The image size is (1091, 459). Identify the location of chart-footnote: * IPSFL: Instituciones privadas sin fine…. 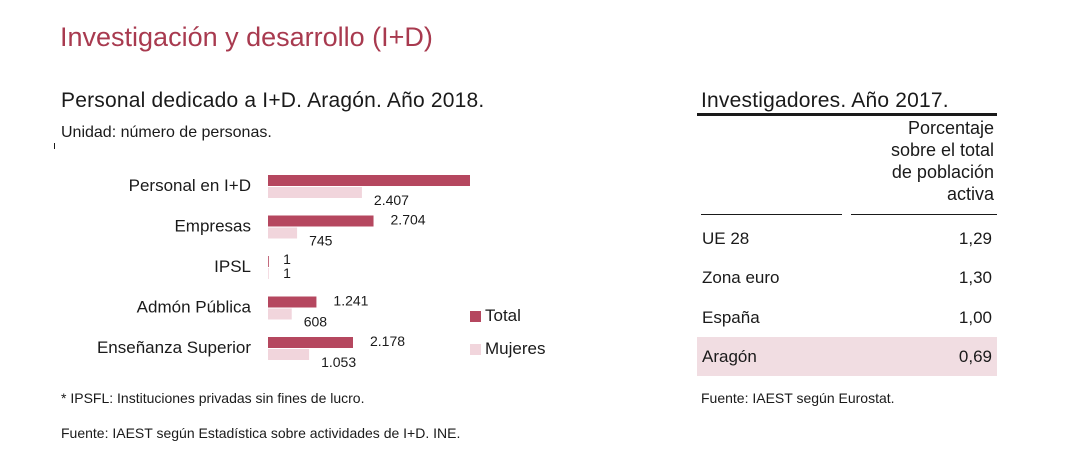
(213, 398).